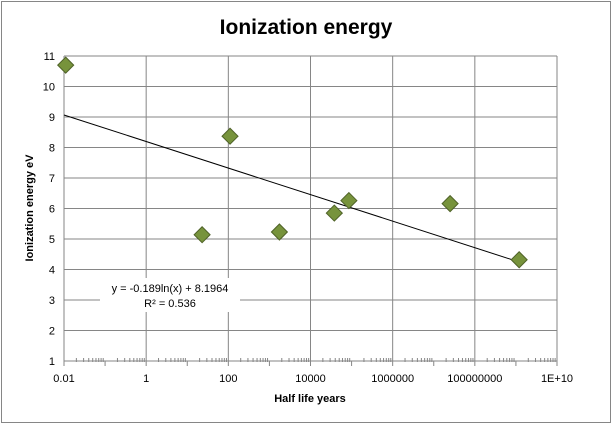 This screenshot has height=425, width=613. What do you see at coordinates (170, 304) in the screenshot?
I see `trendline-r-squared: R² = 0.536` at bounding box center [170, 304].